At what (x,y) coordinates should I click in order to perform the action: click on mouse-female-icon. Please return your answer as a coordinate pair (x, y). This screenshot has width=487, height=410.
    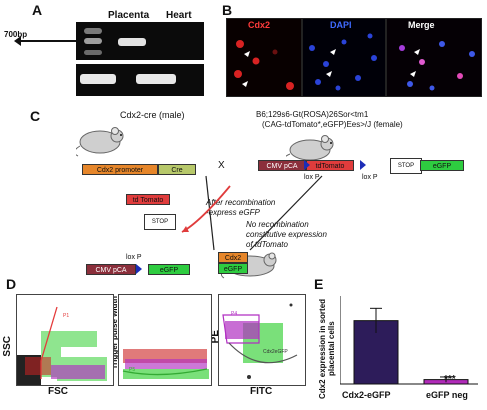
    Looking at the image, I should click on (310, 149).